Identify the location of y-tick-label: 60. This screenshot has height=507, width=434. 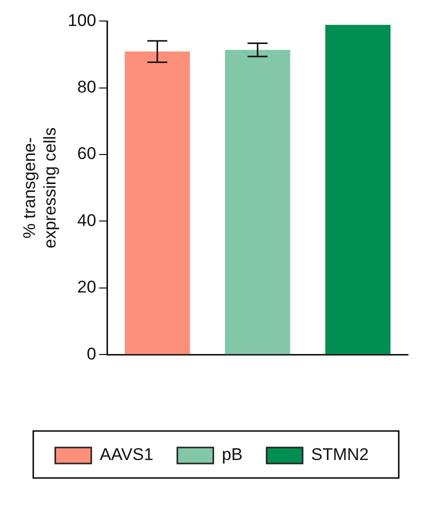
(86, 154).